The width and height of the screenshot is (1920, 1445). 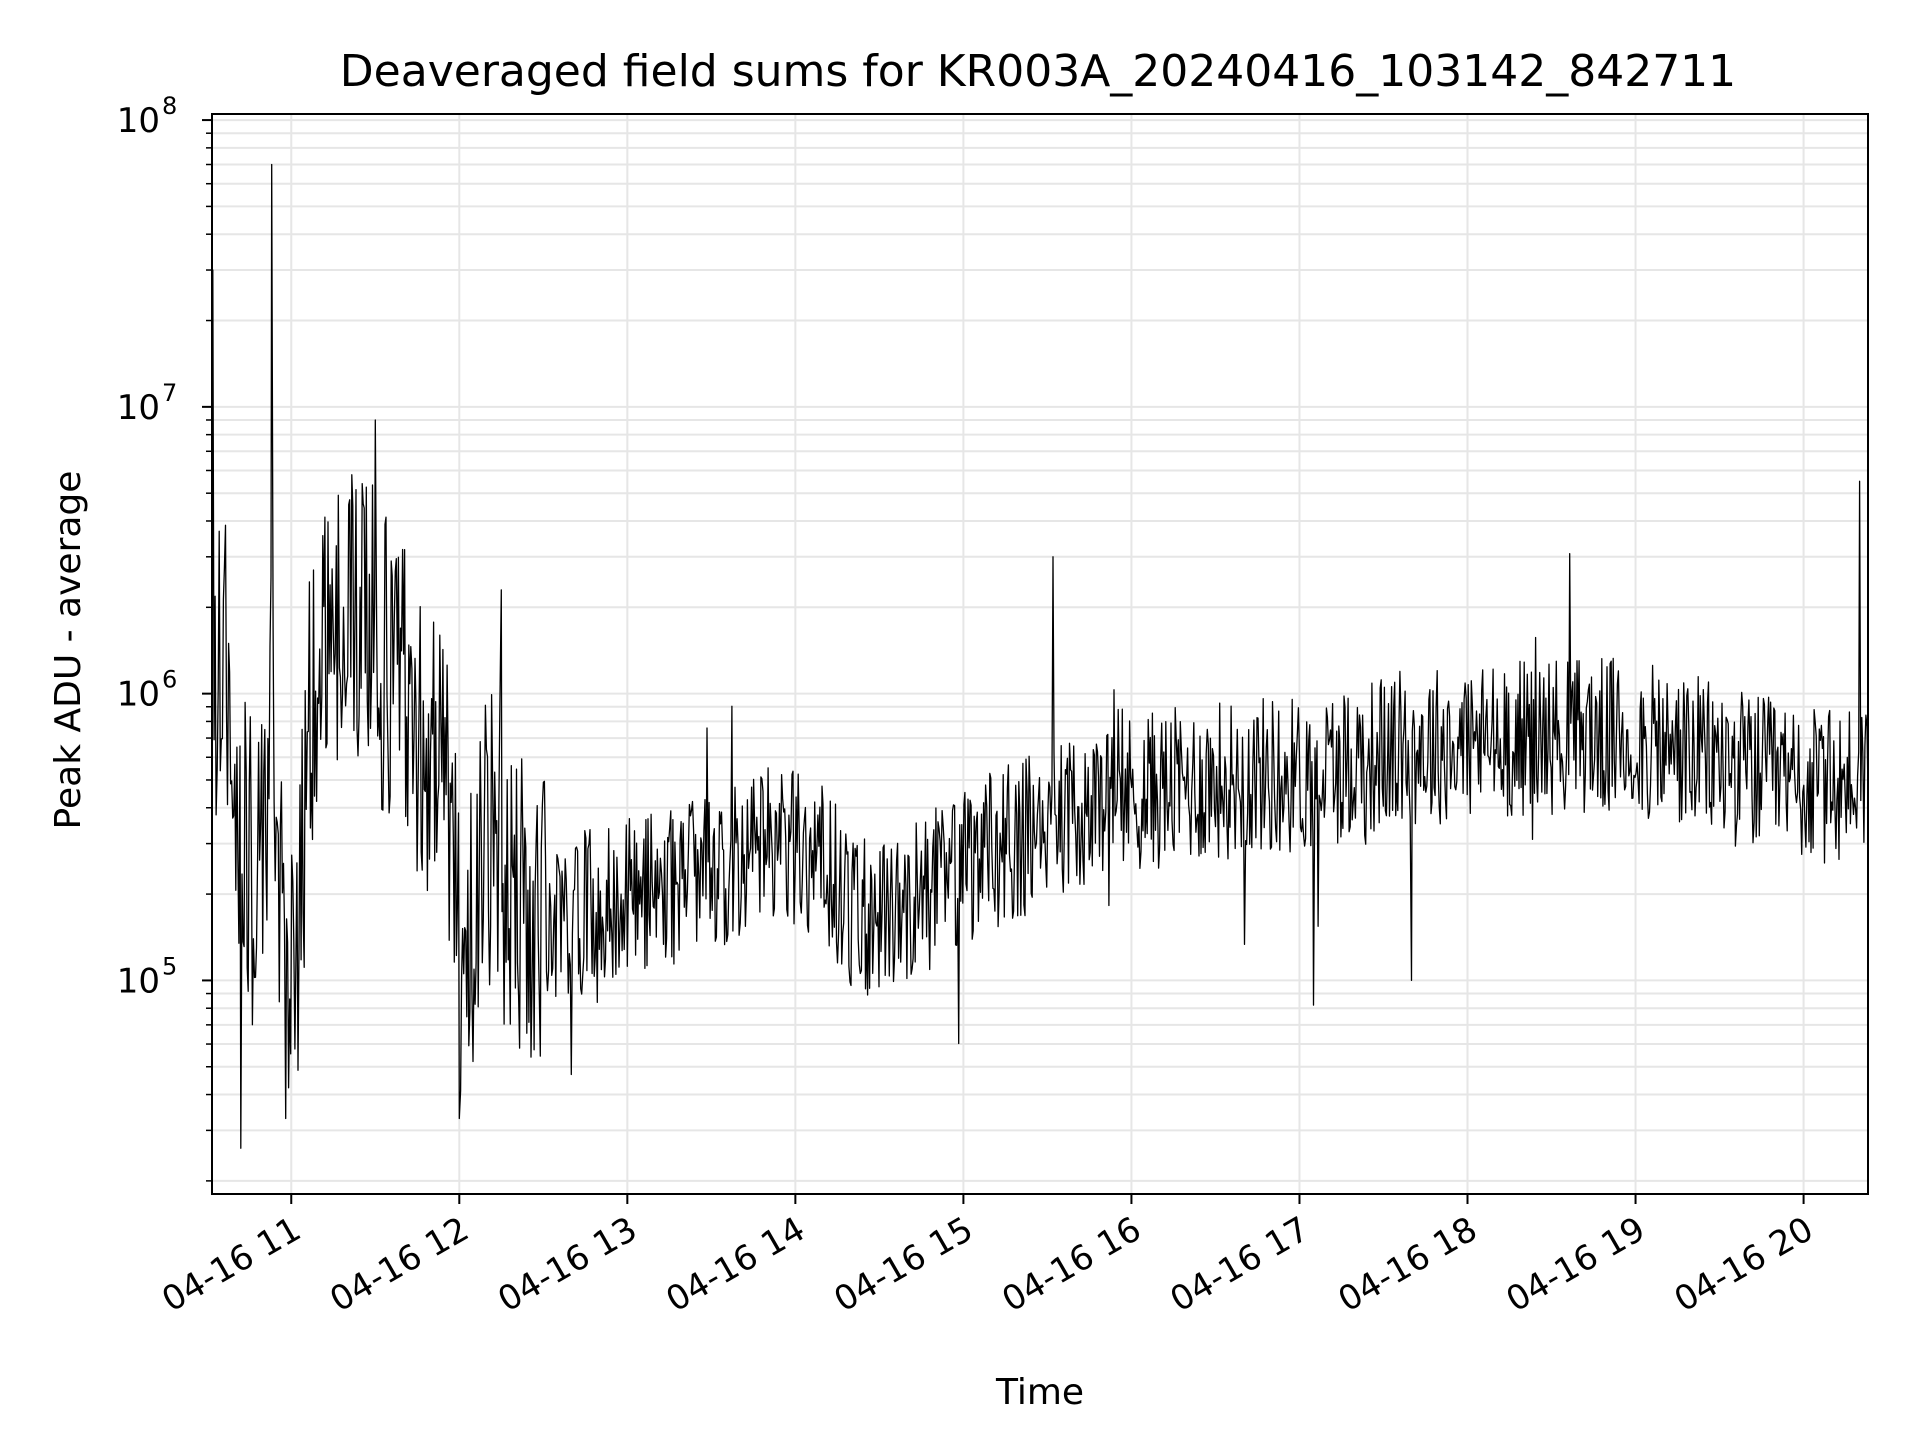 I want to click on x-axis-label: Time, so click(x=1039, y=1392).